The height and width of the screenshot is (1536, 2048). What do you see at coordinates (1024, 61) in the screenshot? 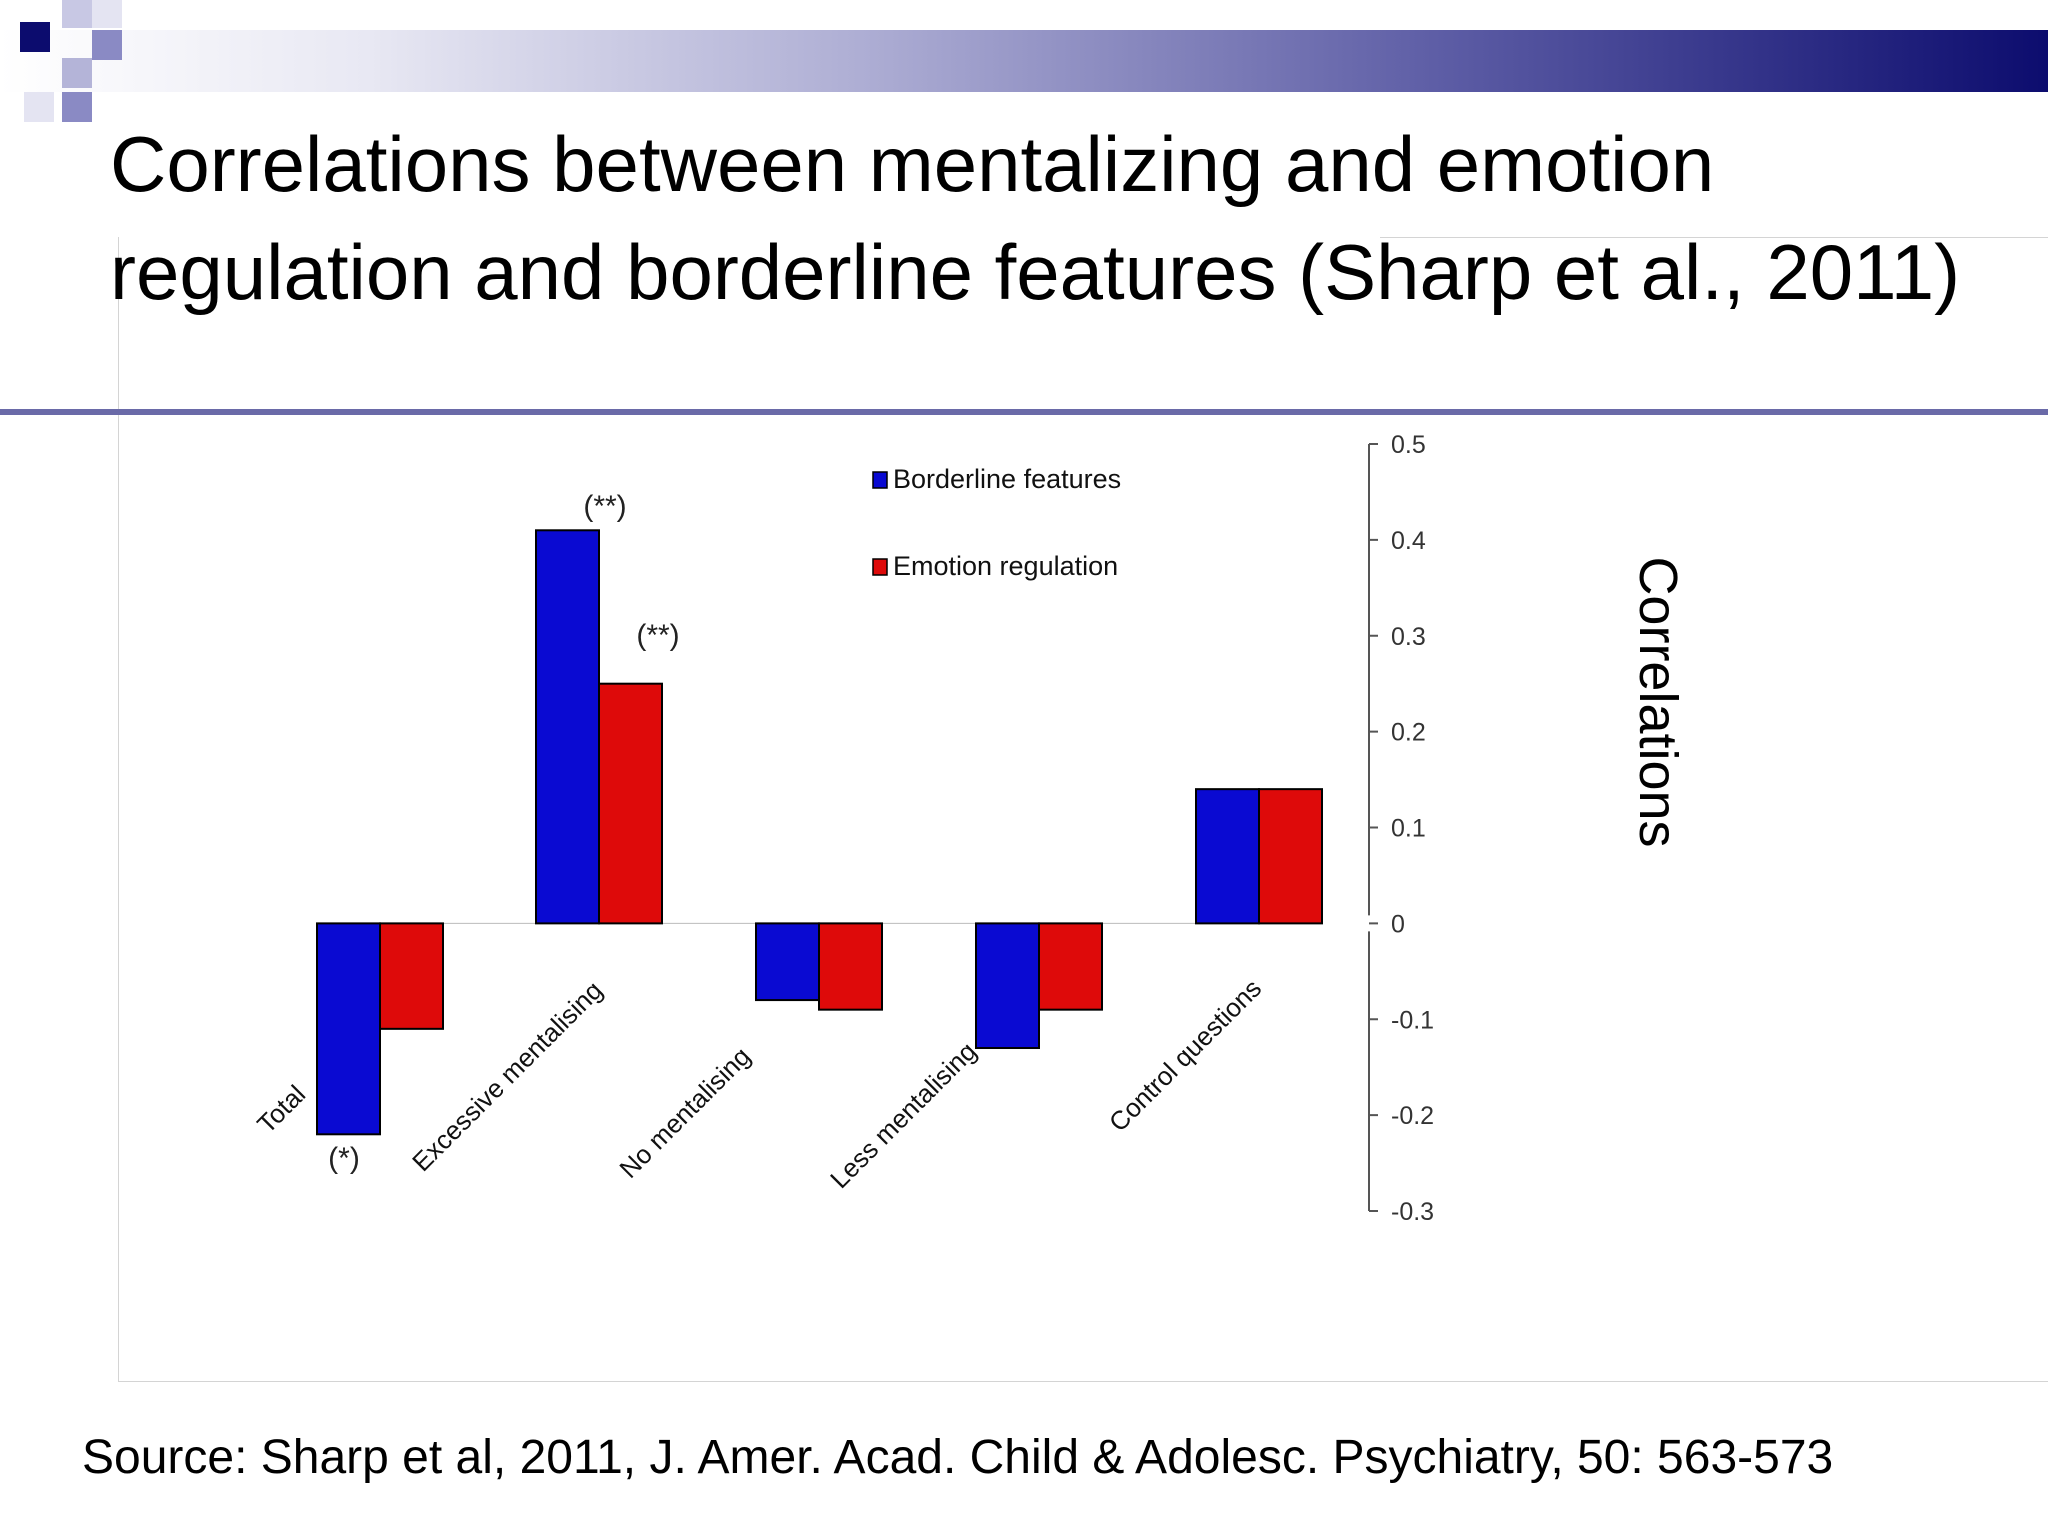
I see `header-gradient-band` at bounding box center [1024, 61].